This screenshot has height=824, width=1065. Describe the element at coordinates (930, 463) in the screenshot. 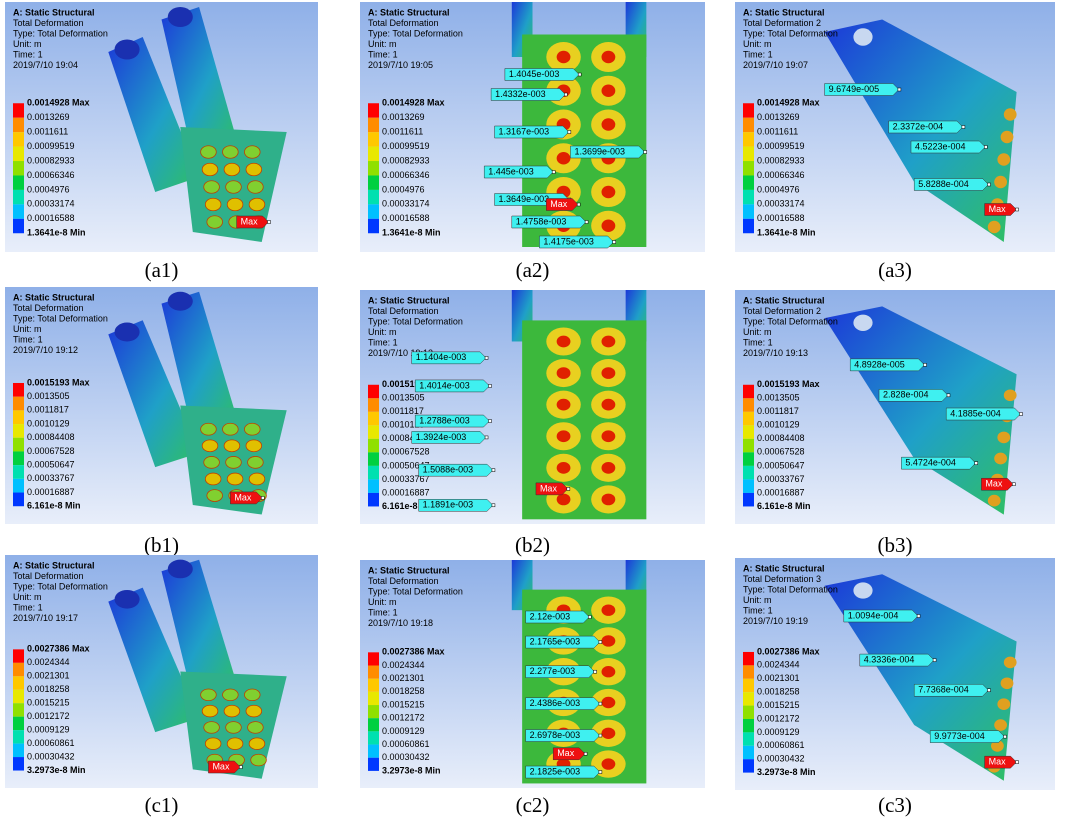

I see `probe-label: 5.4724e-004` at that location.